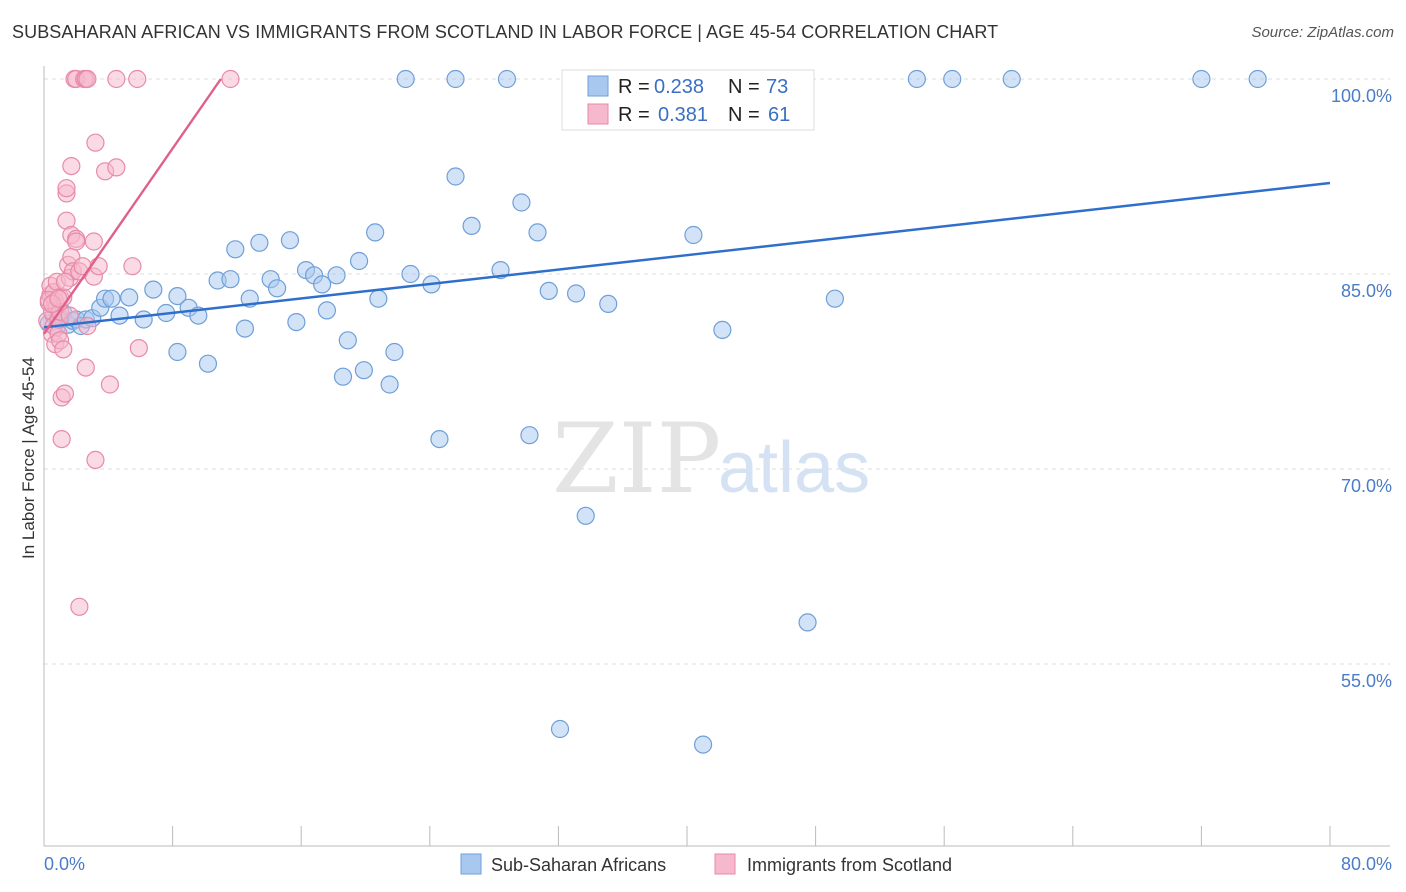 The width and height of the screenshot is (1406, 892). I want to click on x-tick-label-min: 0.0%, so click(64, 864).